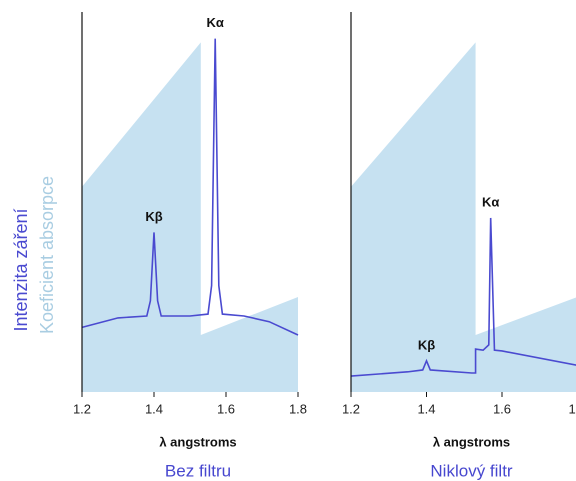 This screenshot has width=576, height=481. I want to click on y2-axis-label: Koeficient absorpce, so click(47, 255).